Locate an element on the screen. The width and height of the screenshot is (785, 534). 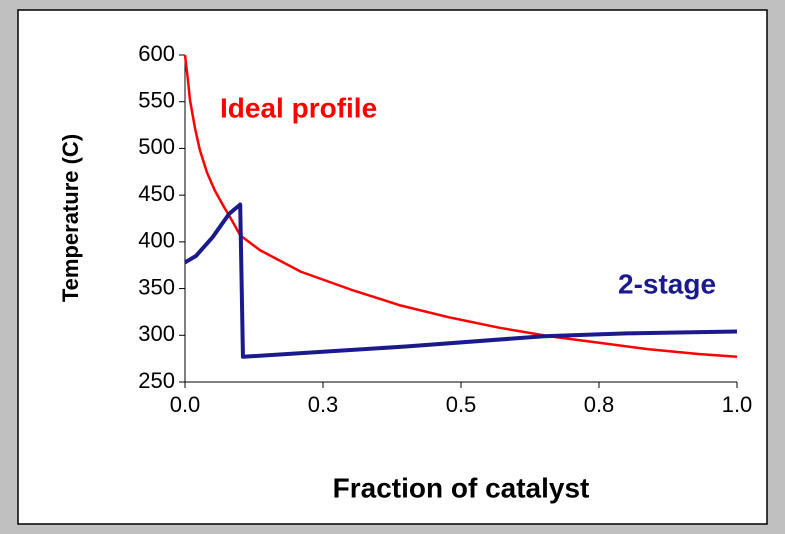
x-axis-label: Fraction of catalyst is located at coordinates (461, 487).